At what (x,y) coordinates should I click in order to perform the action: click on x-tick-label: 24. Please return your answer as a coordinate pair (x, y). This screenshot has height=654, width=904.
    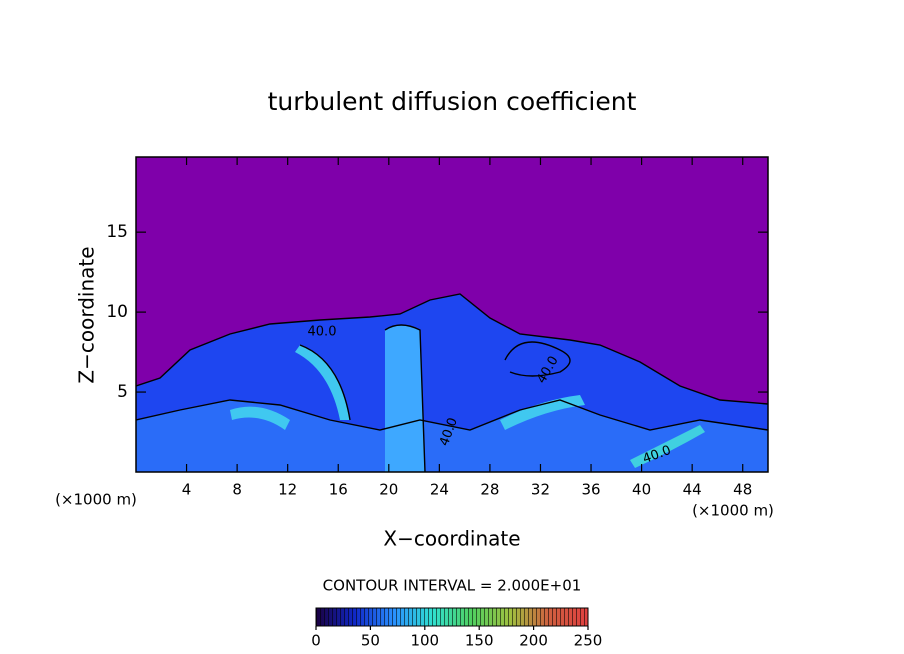
    Looking at the image, I should click on (439, 490).